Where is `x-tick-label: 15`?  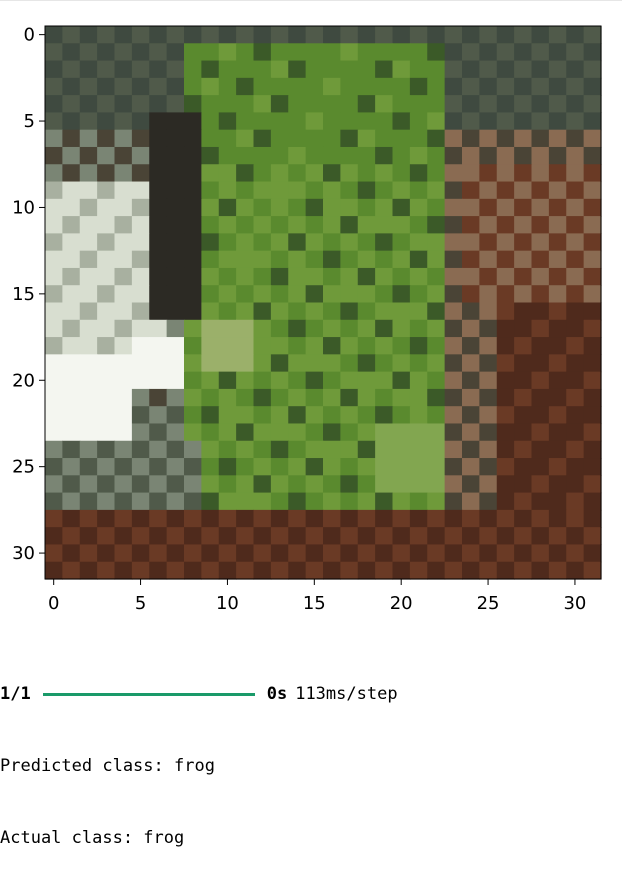
x-tick-label: 15 is located at coordinates (314, 603).